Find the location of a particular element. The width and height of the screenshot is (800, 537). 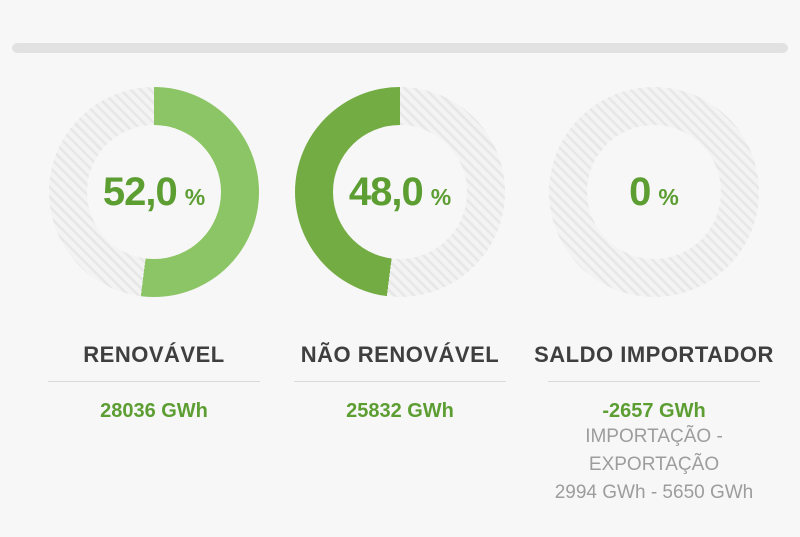

donut-hole: 48,0 % is located at coordinates (400, 192).